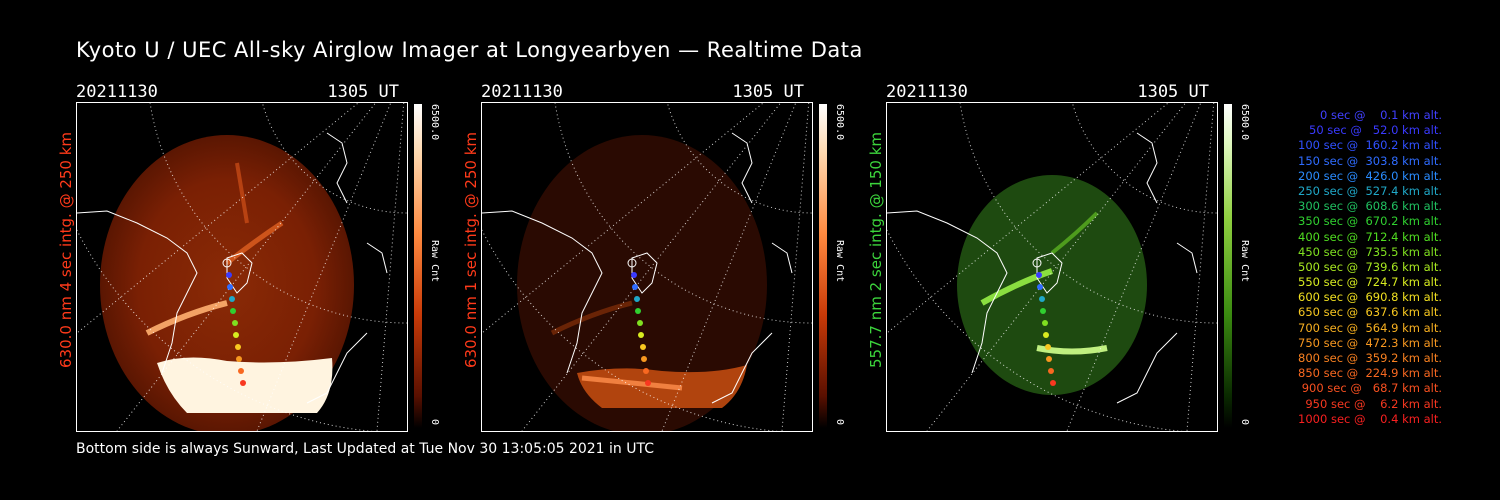 The image size is (1500, 500). Describe the element at coordinates (1380, 115) in the screenshot. I see `legend-row: 0 sec @ 0.1 km alt.` at that location.